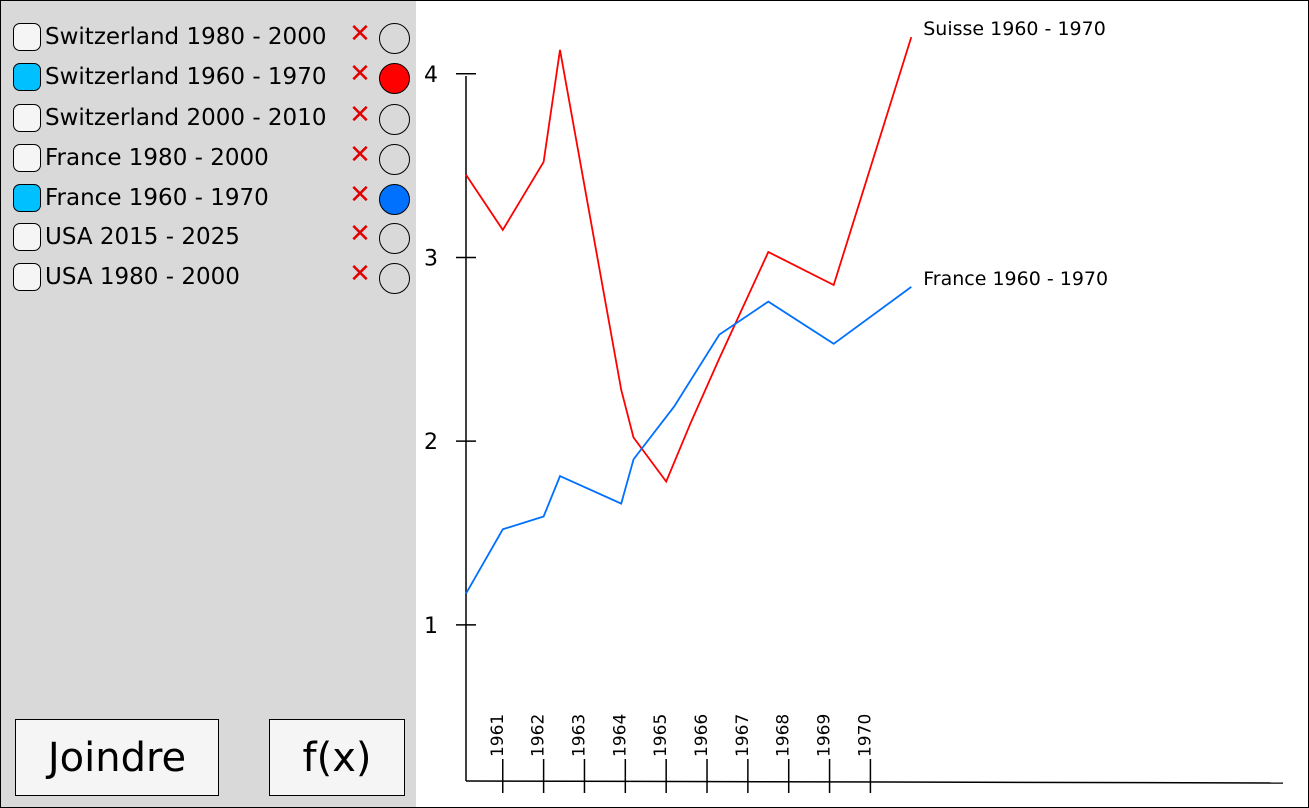 The width and height of the screenshot is (1309, 808). What do you see at coordinates (186, 37) in the screenshot?
I see `dataset-label: Switzerland 1980 - 2000` at bounding box center [186, 37].